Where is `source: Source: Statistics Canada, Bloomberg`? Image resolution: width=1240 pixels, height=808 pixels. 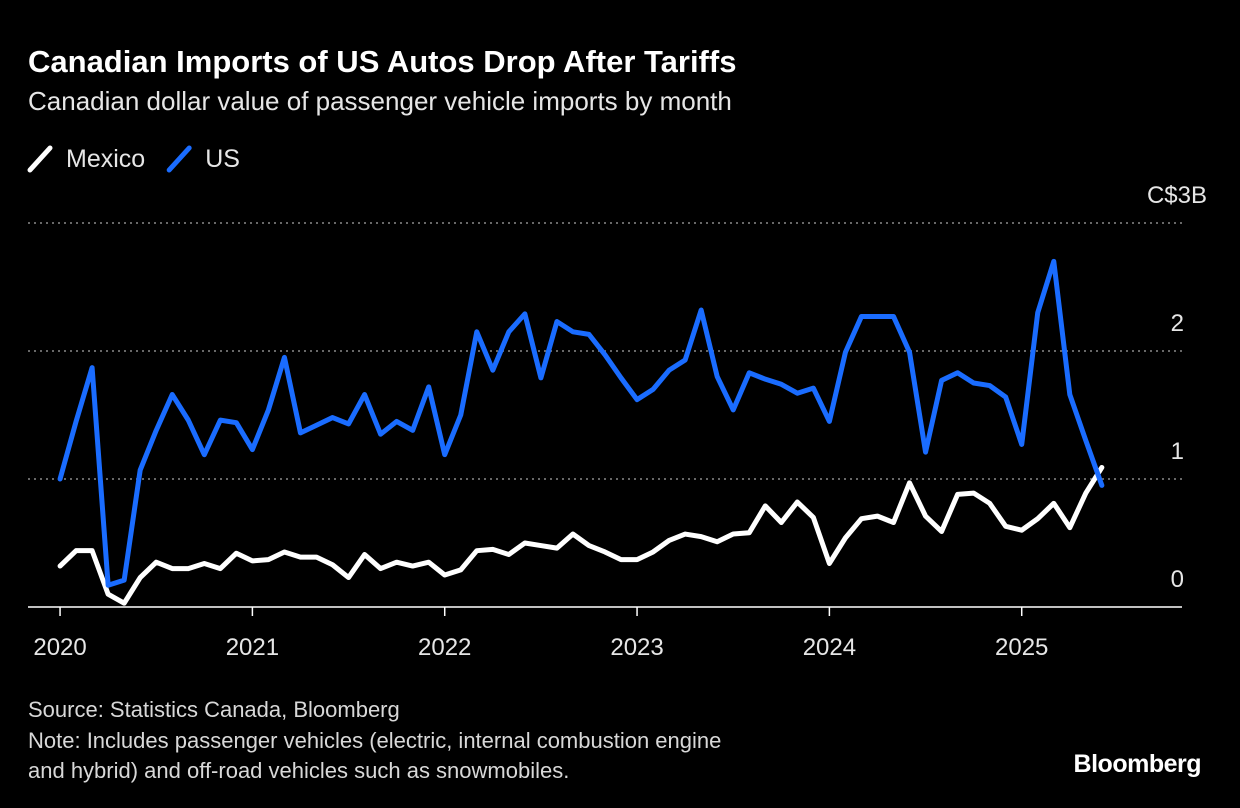
source: Source: Statistics Canada, Bloomberg is located at coordinates (214, 709).